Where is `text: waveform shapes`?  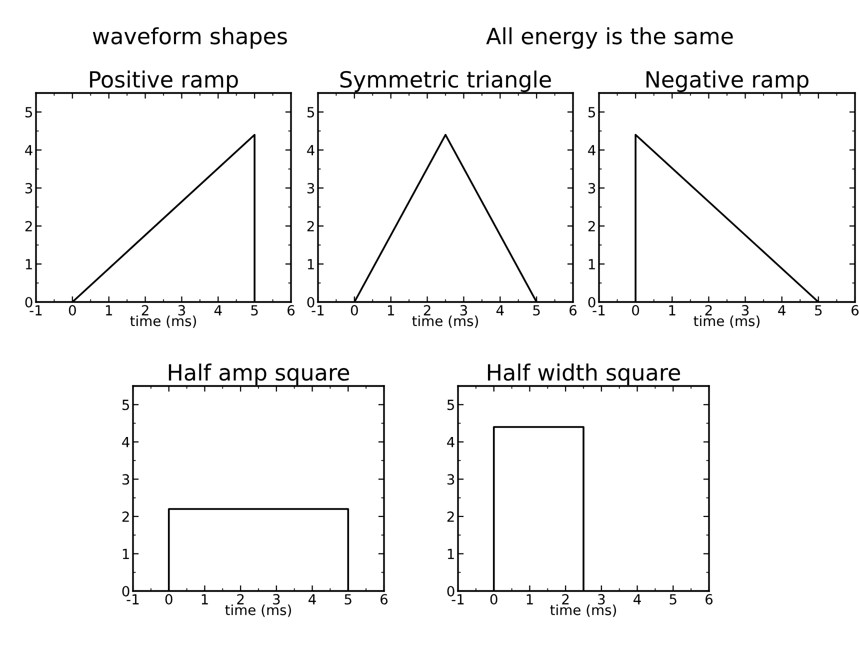 text: waveform shapes is located at coordinates (189, 38).